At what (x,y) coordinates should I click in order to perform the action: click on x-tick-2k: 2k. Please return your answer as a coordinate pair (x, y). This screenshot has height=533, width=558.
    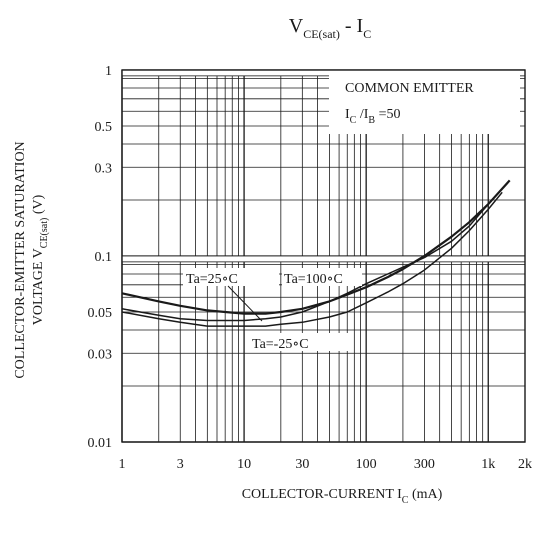
    Looking at the image, I should click on (525, 464).